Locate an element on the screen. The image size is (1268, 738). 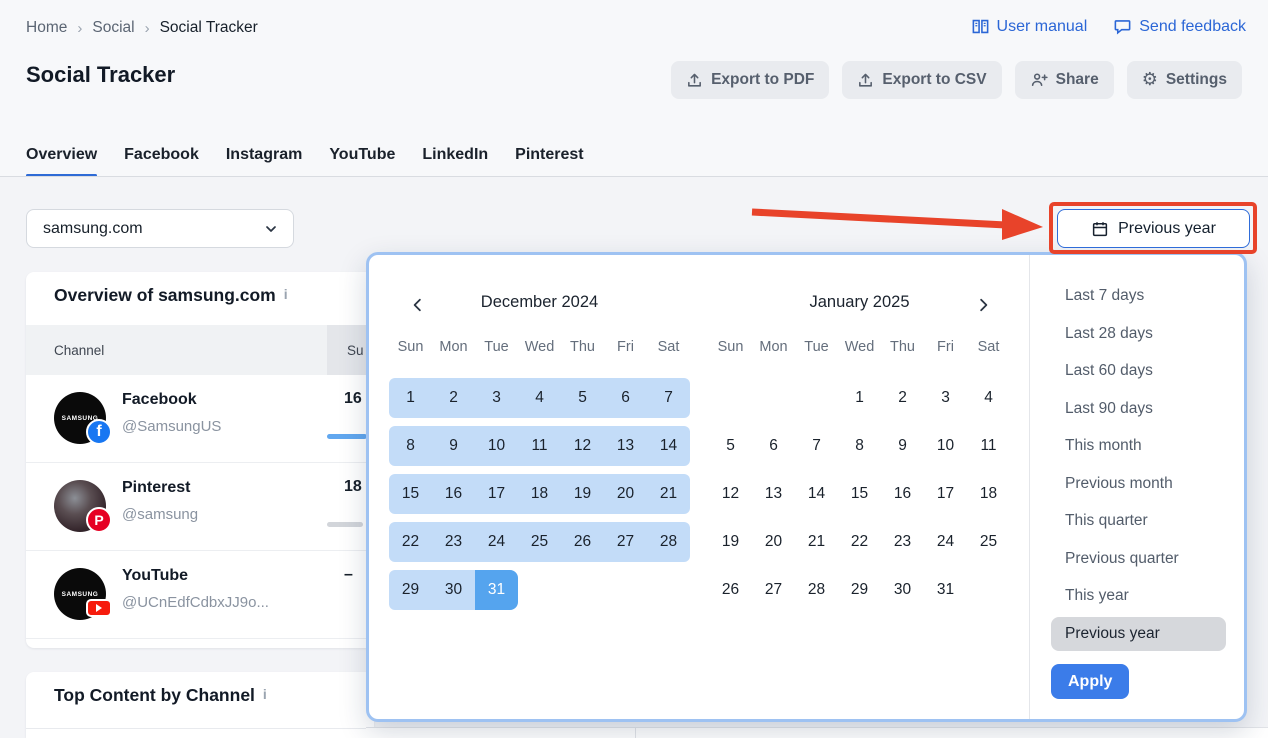
calendar-next-icon is located at coordinates (983, 305).